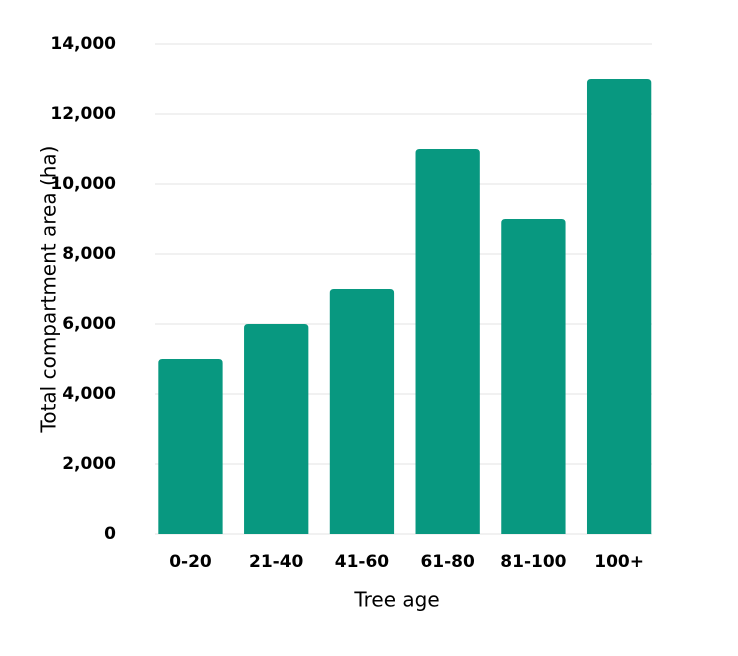 Image resolution: width=738 pixels, height=656 pixels. Describe the element at coordinates (89, 464) in the screenshot. I see `y-tick-label: 2,000` at that location.